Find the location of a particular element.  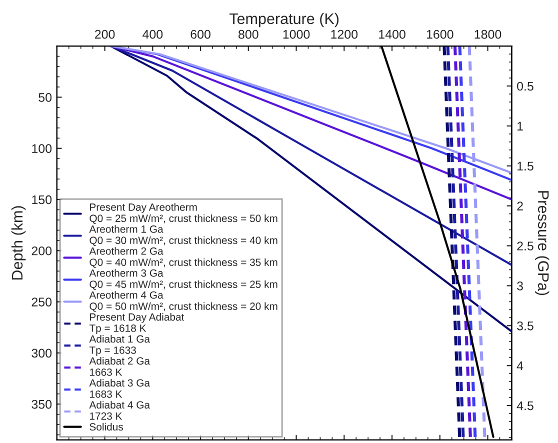

y-axis-title: Depth (km) is located at coordinates (18, 243).